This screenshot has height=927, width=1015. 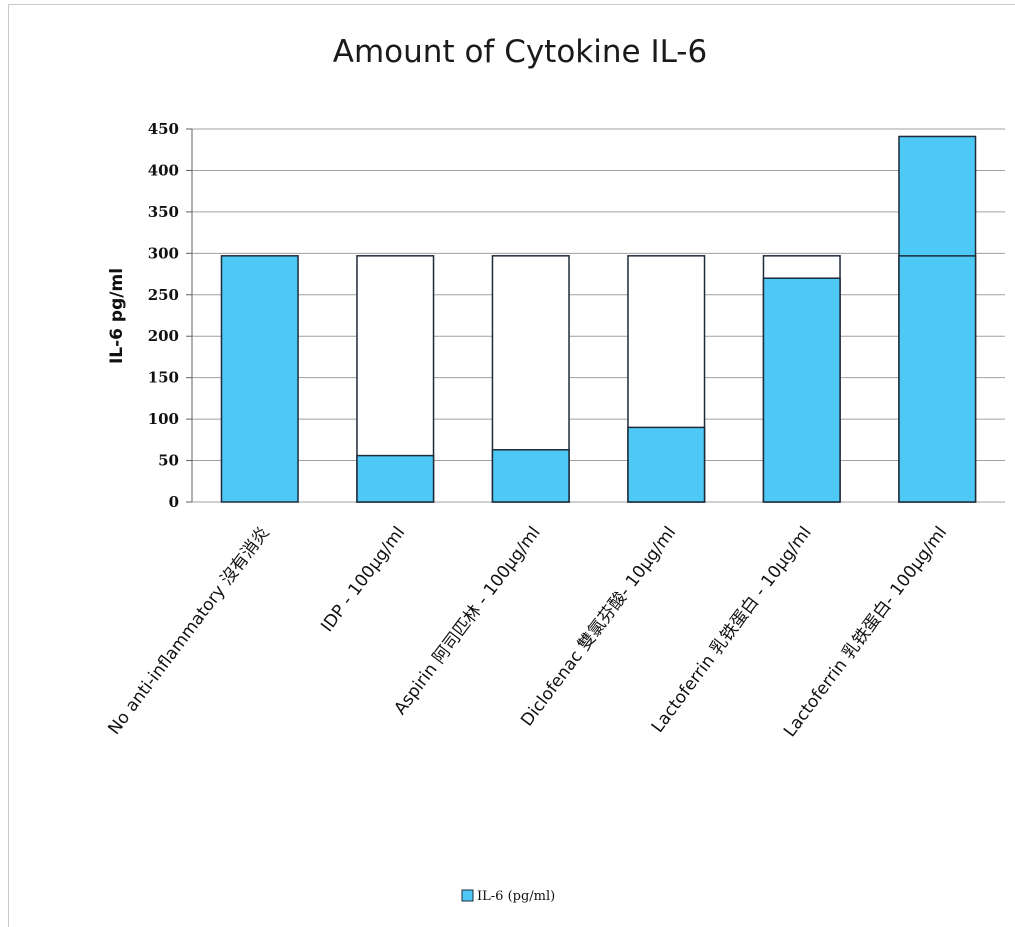 I want to click on x-tick-label: Lactoferrin 乳铁蛋白 - 10µg/ml, so click(x=732, y=630).